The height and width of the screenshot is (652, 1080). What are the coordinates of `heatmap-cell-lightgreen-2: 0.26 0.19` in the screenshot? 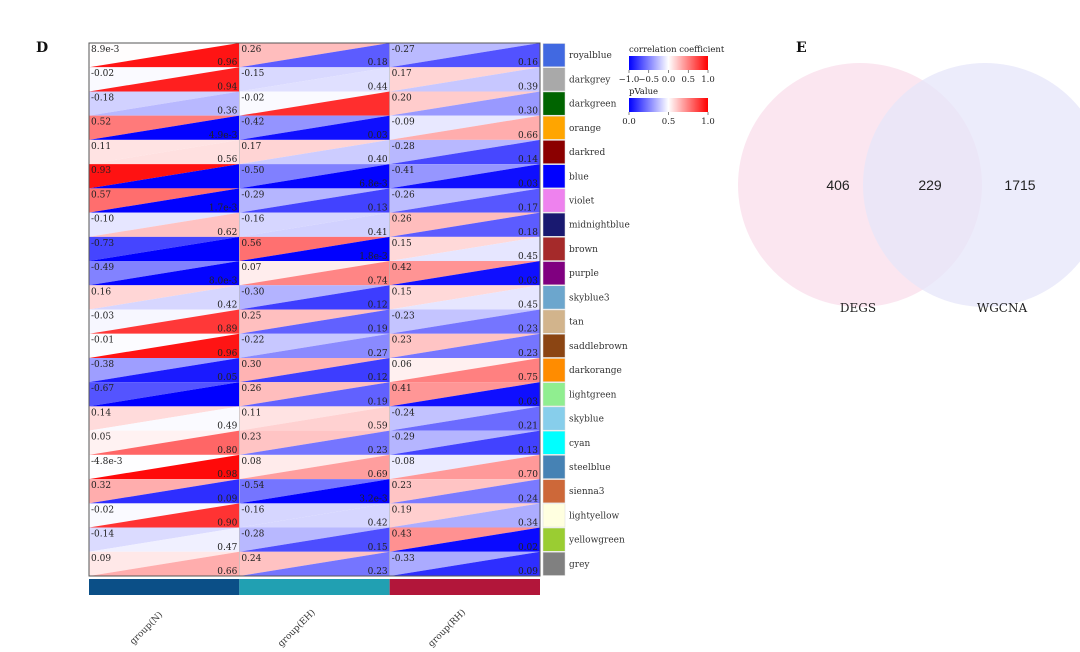 It's located at (314, 394).